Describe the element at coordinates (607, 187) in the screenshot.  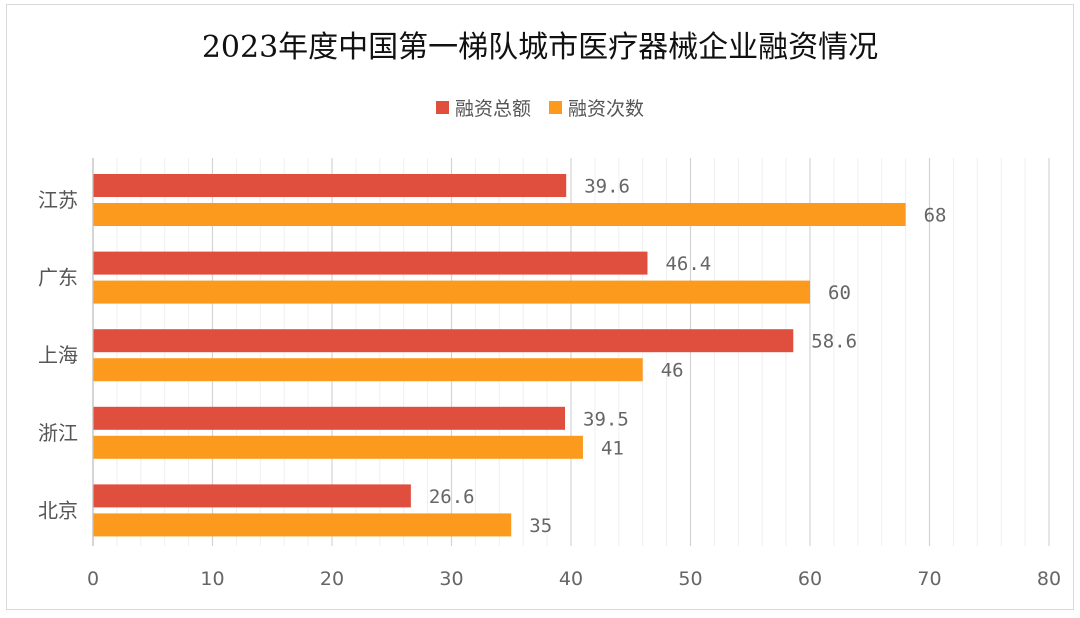
I see `data-label: 39.6` at that location.